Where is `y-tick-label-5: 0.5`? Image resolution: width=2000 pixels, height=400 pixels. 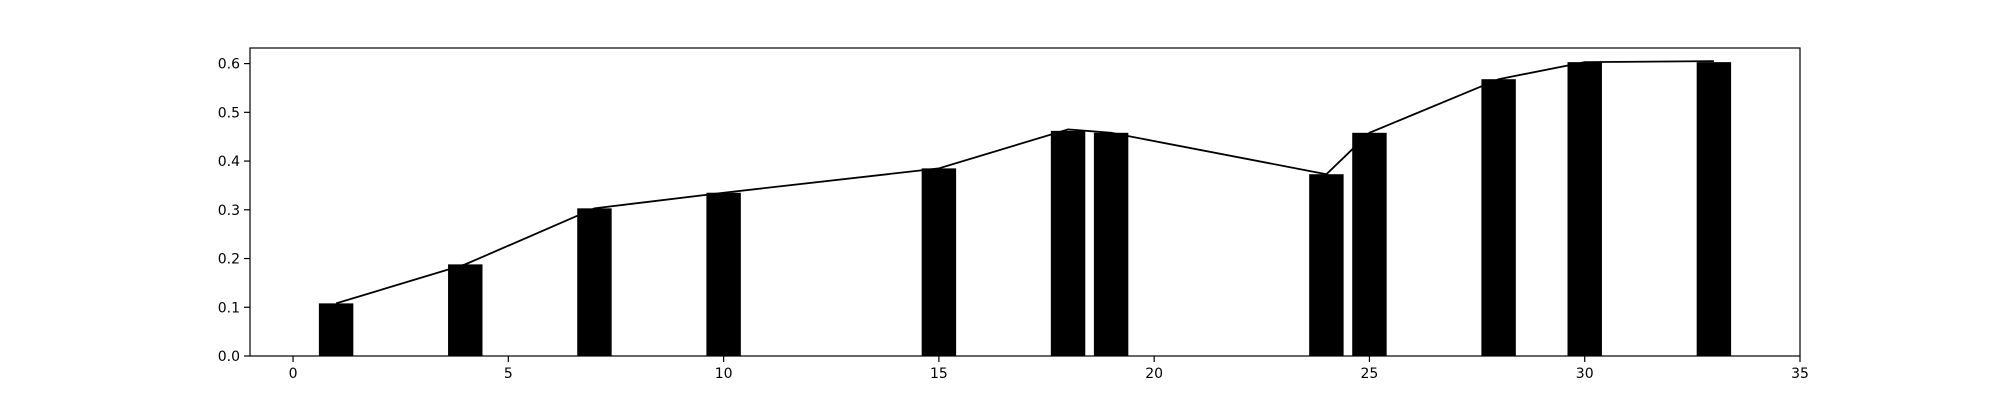 y-tick-label-5: 0.5 is located at coordinates (229, 113).